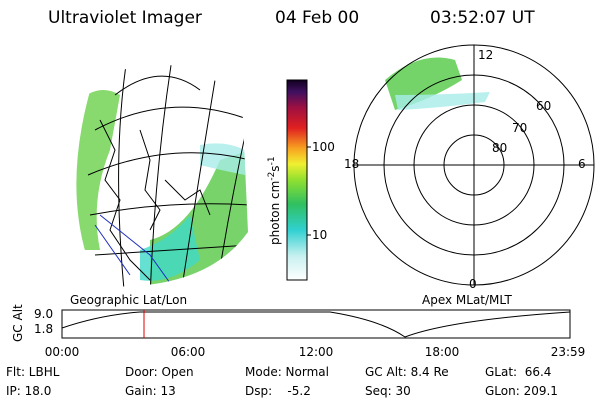 Image resolution: width=600 pixels, height=400 pixels. I want to click on info-field: Mode: Normal, so click(287, 372).